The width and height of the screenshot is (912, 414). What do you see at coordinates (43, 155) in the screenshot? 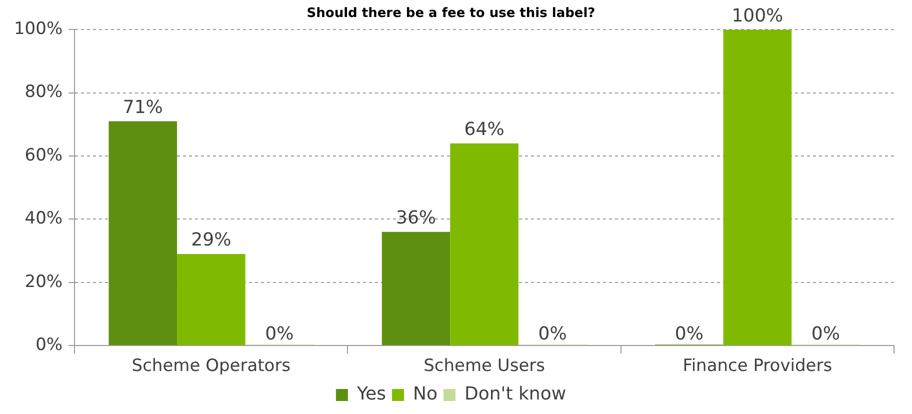
I see `y-tick-label: 60%` at bounding box center [43, 155].